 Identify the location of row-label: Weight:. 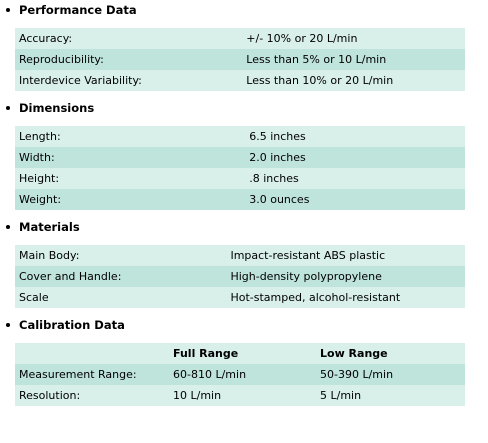
(40, 199).